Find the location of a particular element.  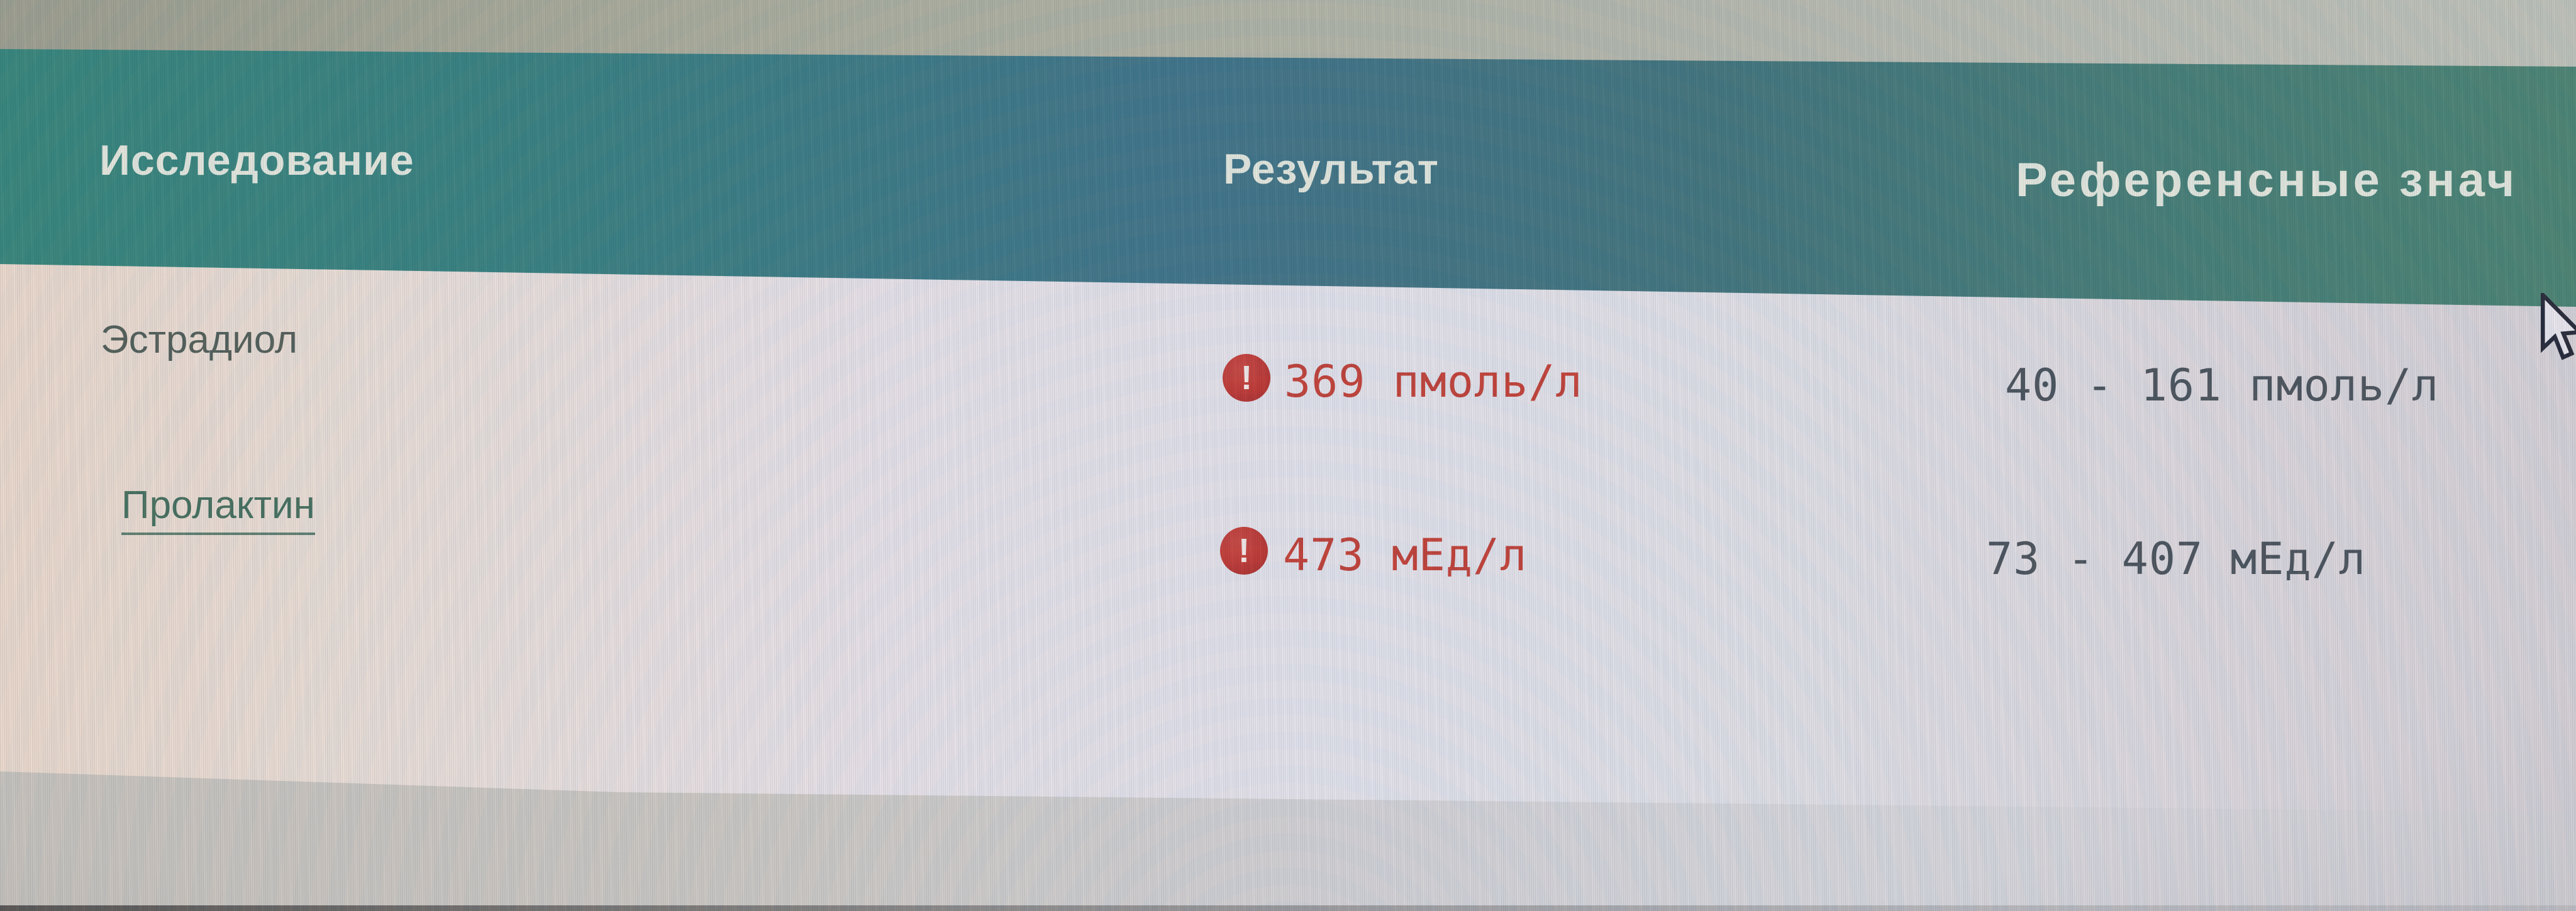

column-header-result: Результат is located at coordinates (1331, 169).